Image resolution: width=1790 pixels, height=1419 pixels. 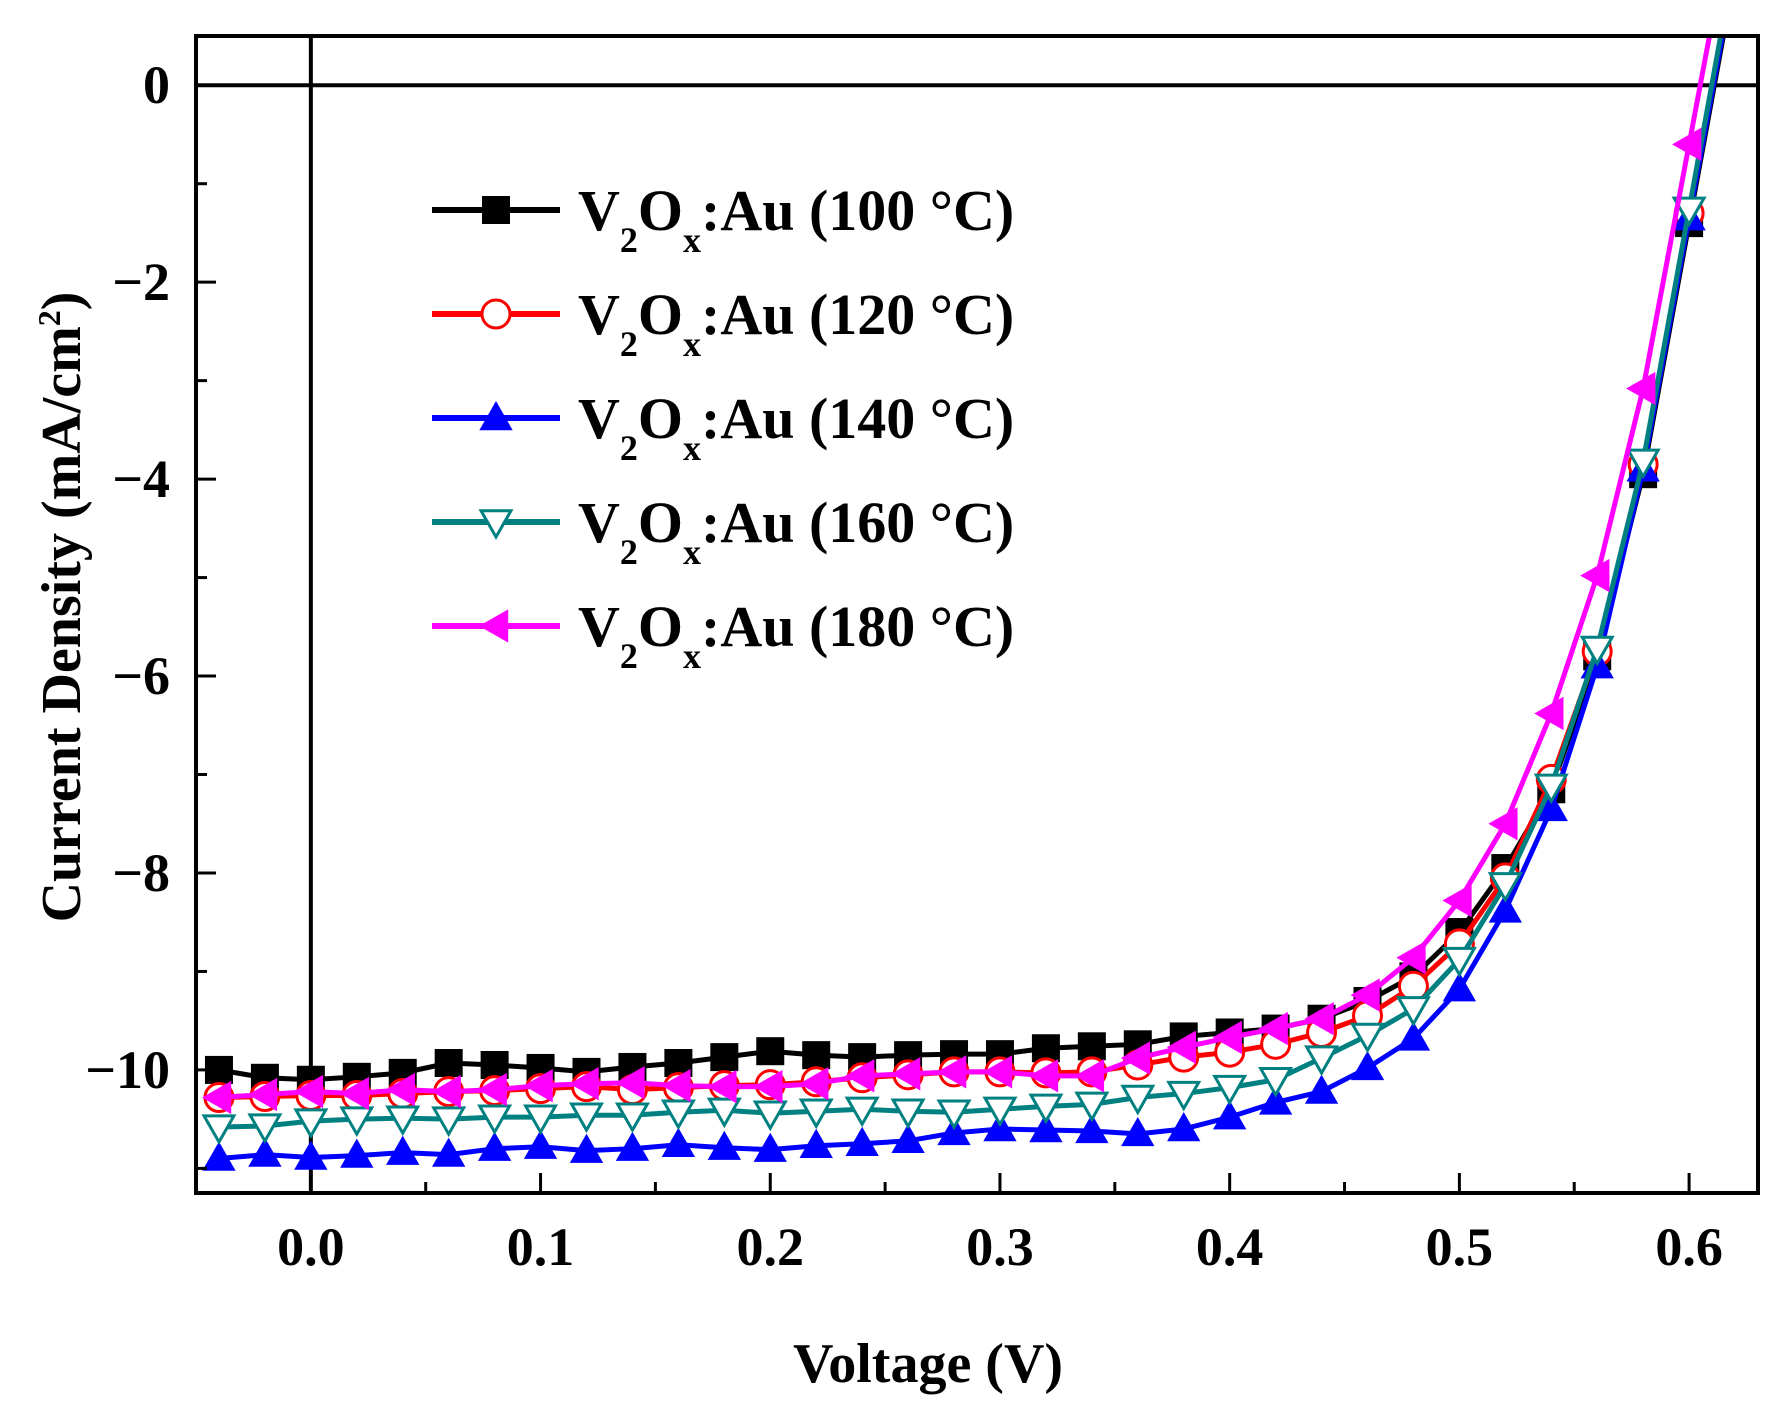 I want to click on legend-label: V2Ox:Au (160 °C), so click(x=796, y=531).